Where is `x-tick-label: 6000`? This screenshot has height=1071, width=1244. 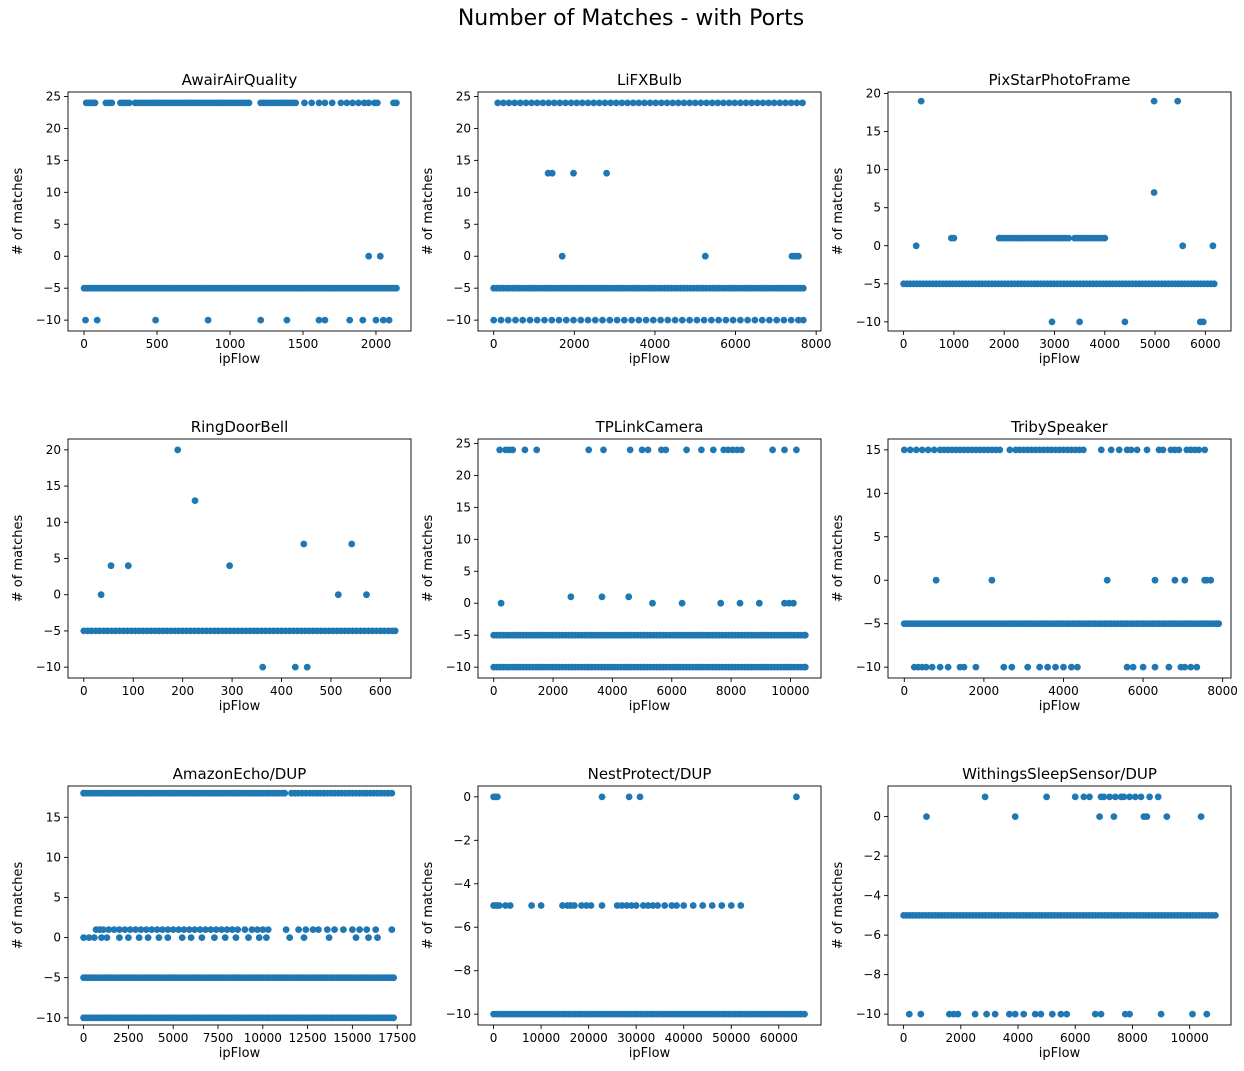
x-tick-label: 6000 is located at coordinates (671, 691).